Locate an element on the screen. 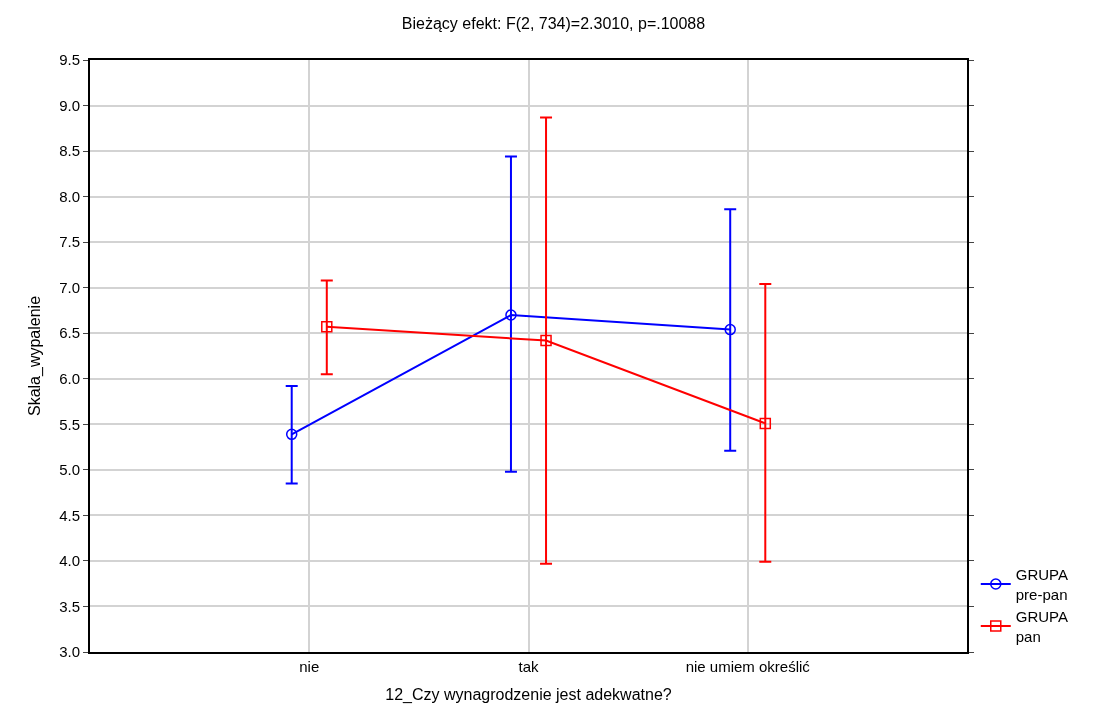  x-axis-title: 12_Czy wynagrodzenie jest adekwatne? is located at coordinates (528, 695).